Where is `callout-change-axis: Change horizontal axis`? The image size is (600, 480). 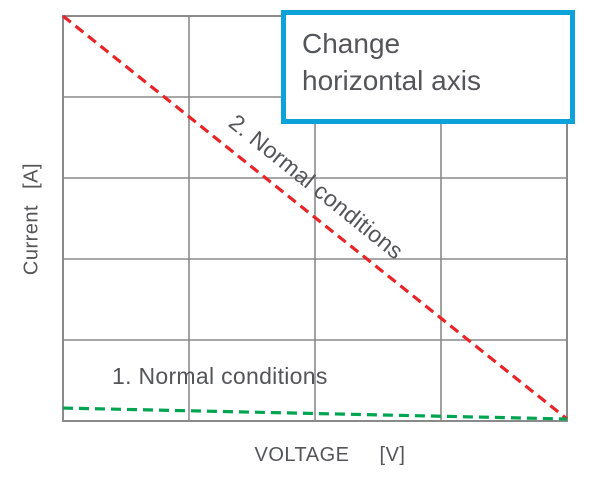
callout-change-axis: Change horizontal axis is located at coordinates (428, 67).